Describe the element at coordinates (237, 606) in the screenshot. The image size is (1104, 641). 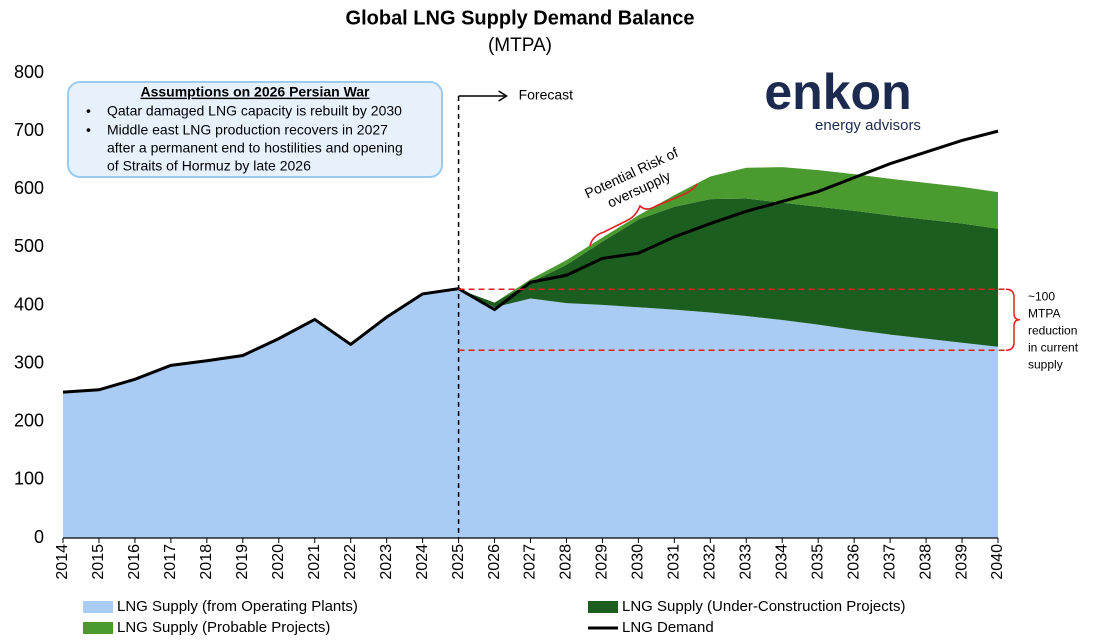
I see `legend-label: LNG Supply (from Operating Plants)` at that location.